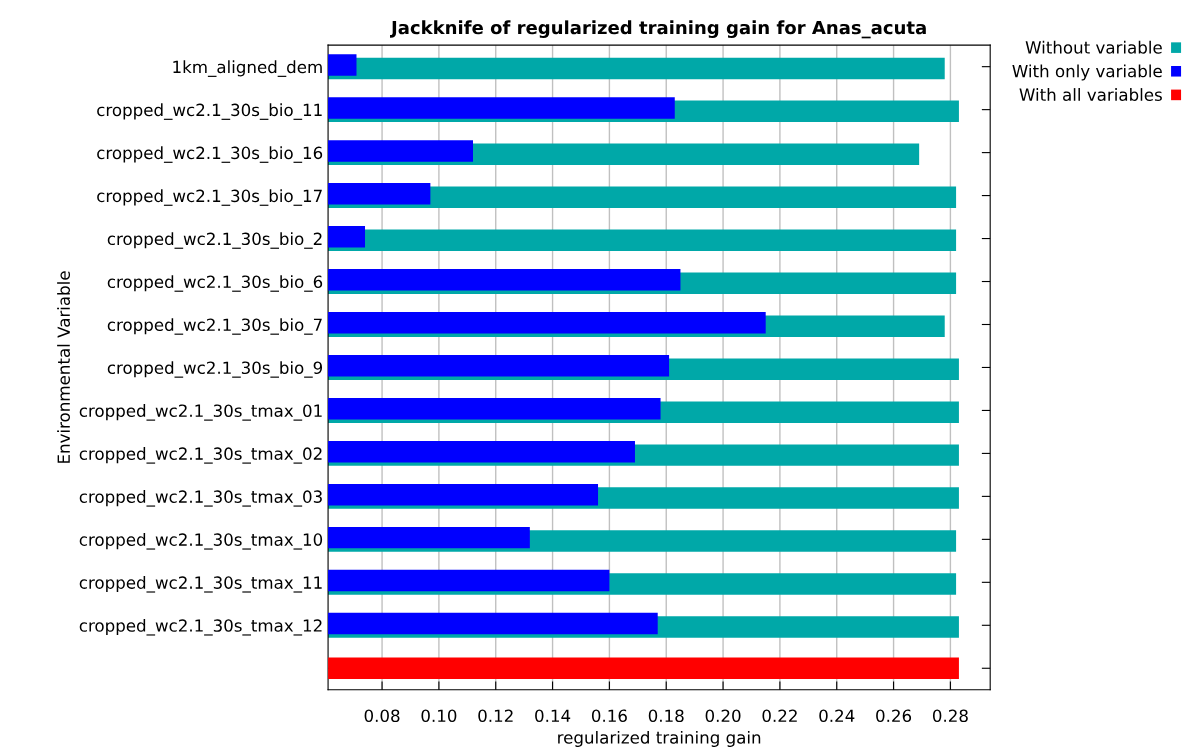  I want to click on y-tick-label: cropped_wc2.1_30s_tmax_02, so click(200, 455).